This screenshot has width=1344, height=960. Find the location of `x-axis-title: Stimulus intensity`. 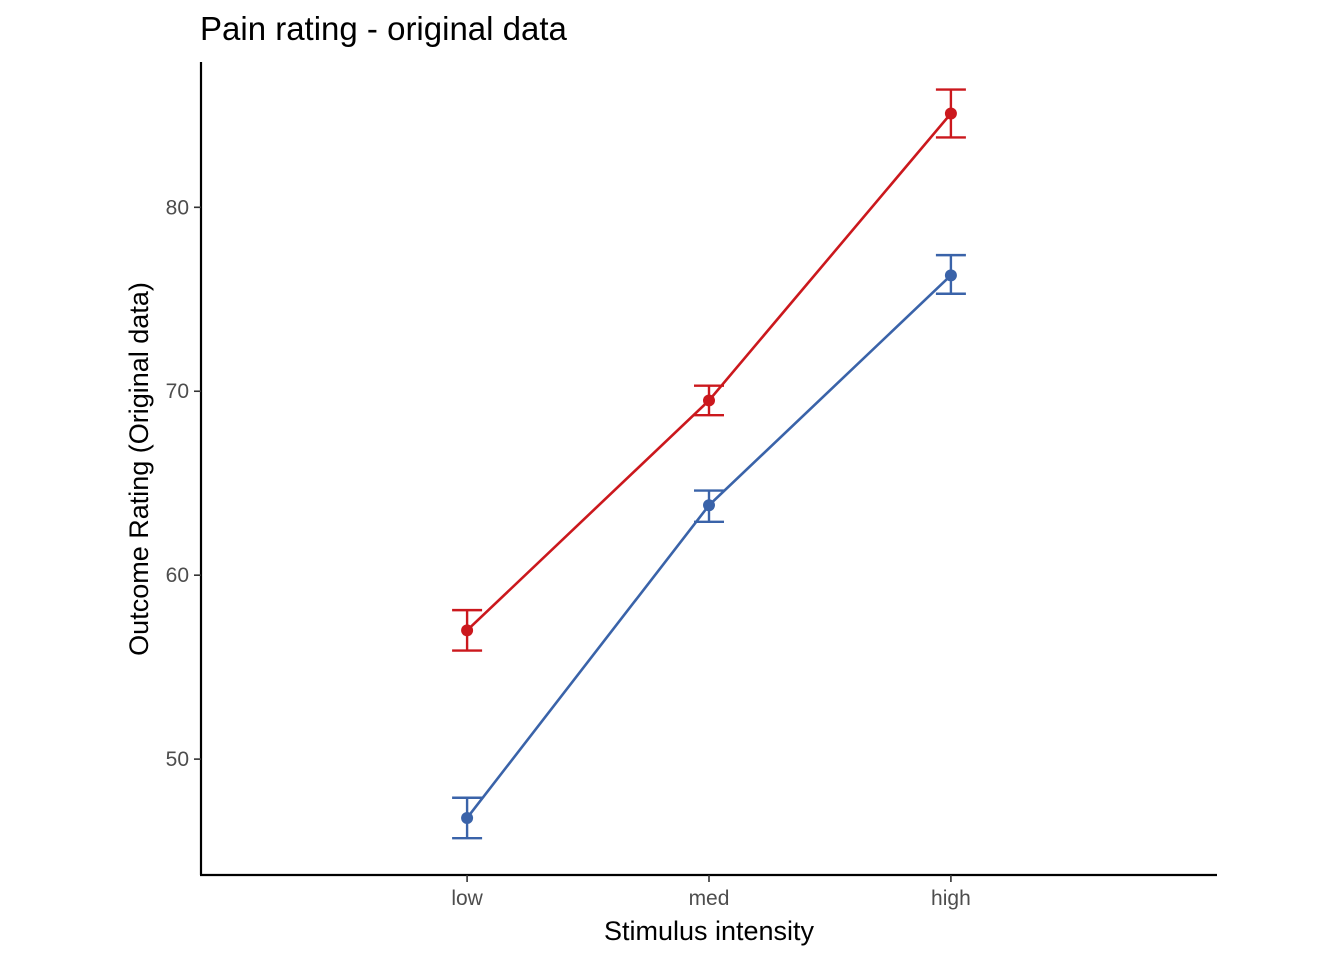

x-axis-title: Stimulus intensity is located at coordinates (709, 931).